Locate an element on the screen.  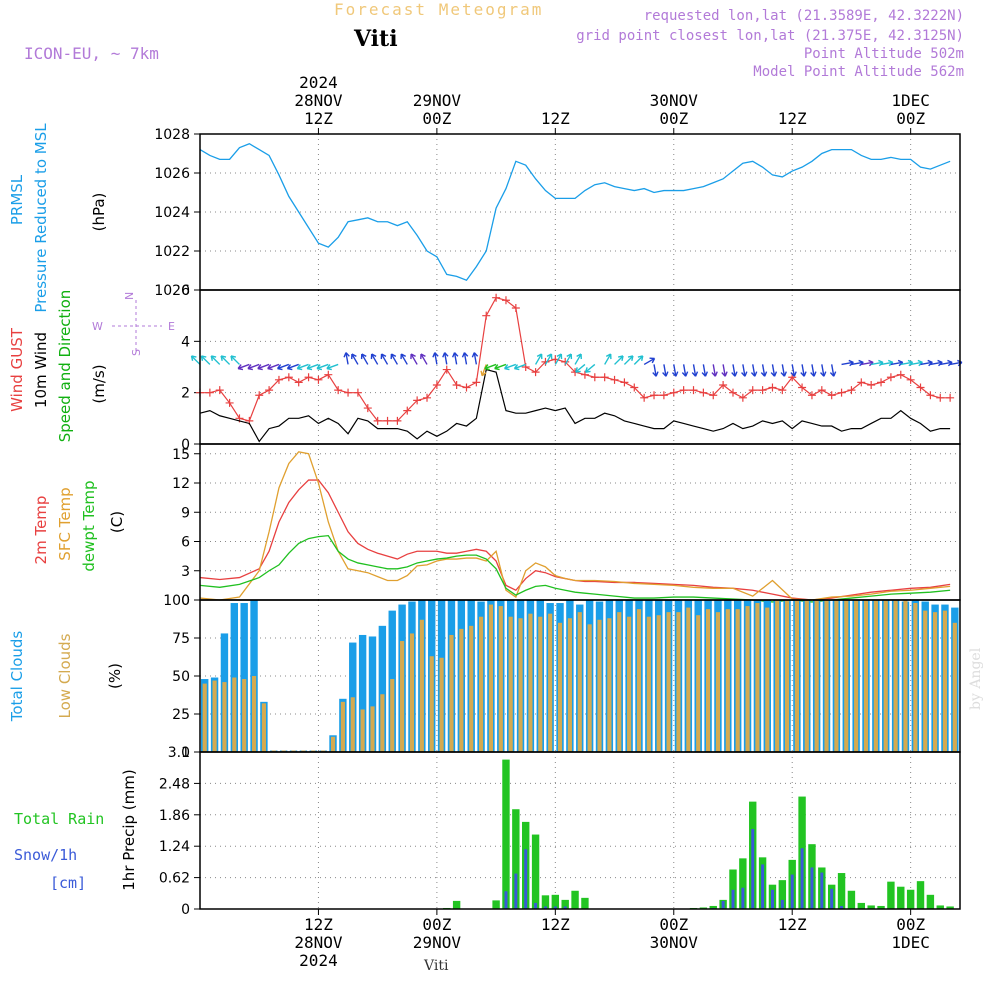
x-tick-label-bottom: 29NOV is located at coordinates (437, 942).